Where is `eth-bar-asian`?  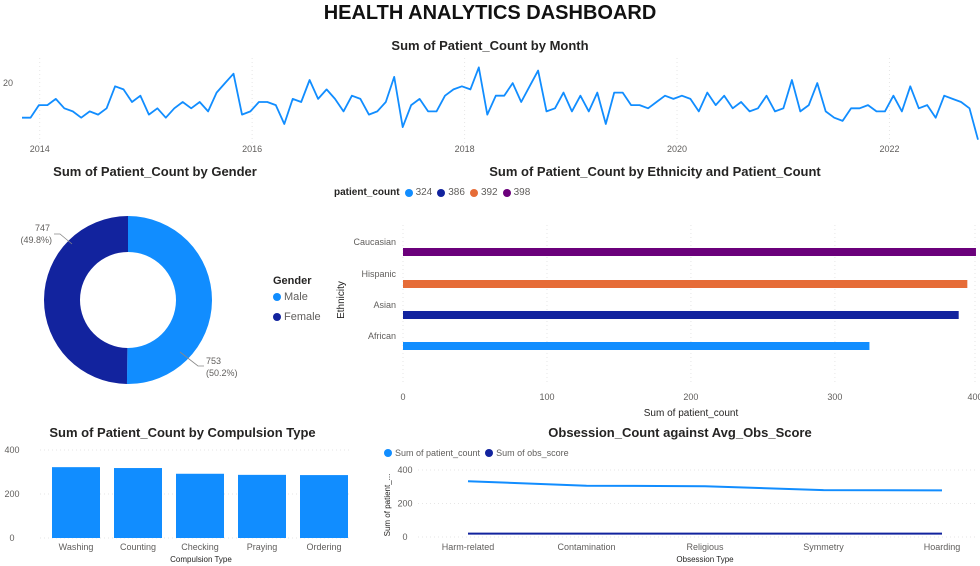
eth-bar-asian is located at coordinates (681, 315).